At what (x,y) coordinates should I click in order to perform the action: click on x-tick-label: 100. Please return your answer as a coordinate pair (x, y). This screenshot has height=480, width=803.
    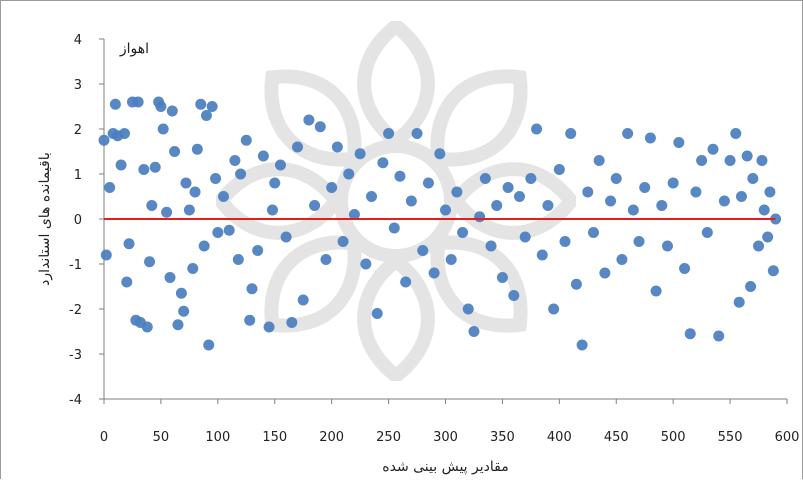
    Looking at the image, I should click on (217, 437).